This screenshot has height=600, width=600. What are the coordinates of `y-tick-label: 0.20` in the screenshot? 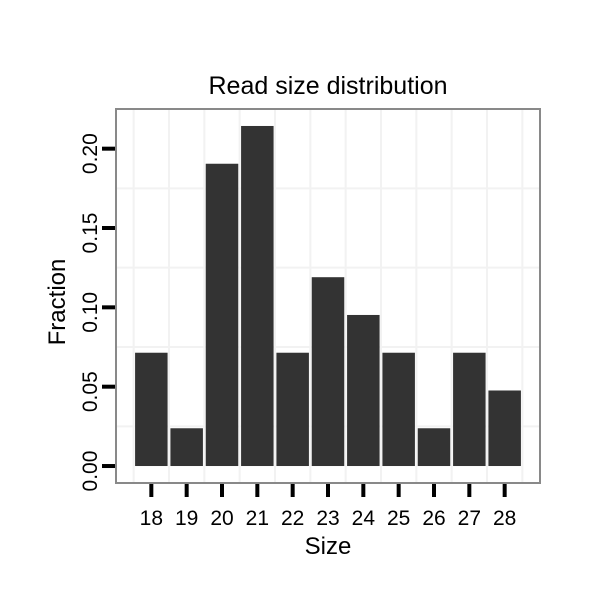 It's located at (90, 153).